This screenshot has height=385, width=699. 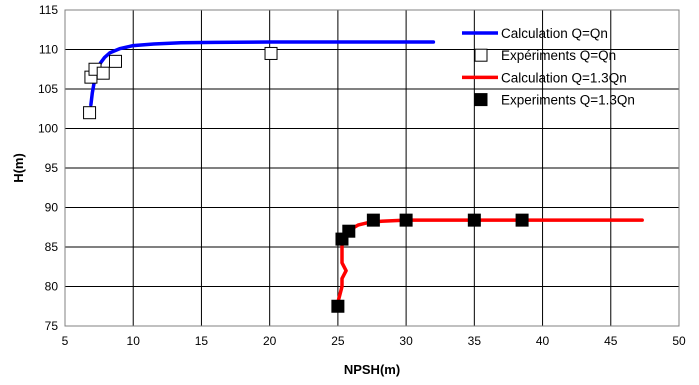 I want to click on x-axis-title: NPSH(m), so click(x=372, y=369).